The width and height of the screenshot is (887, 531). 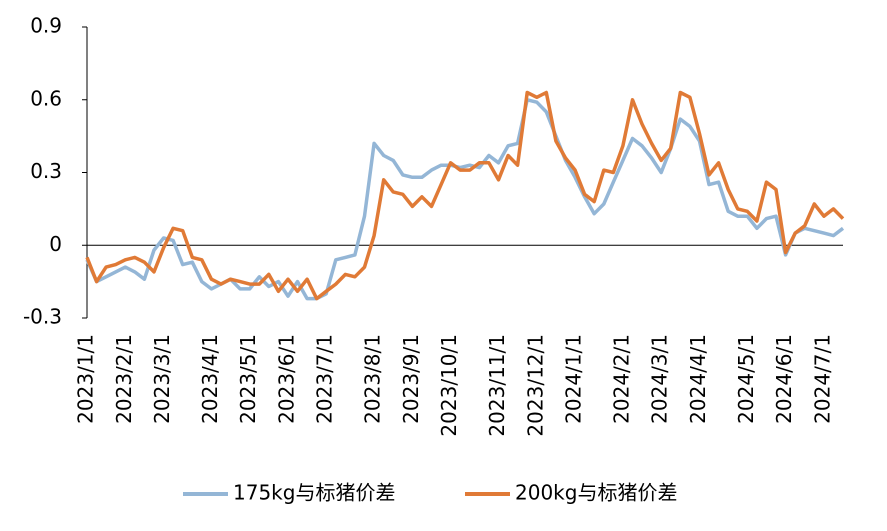 I want to click on x-tick-label: 2023/4/1, so click(x=210, y=379).